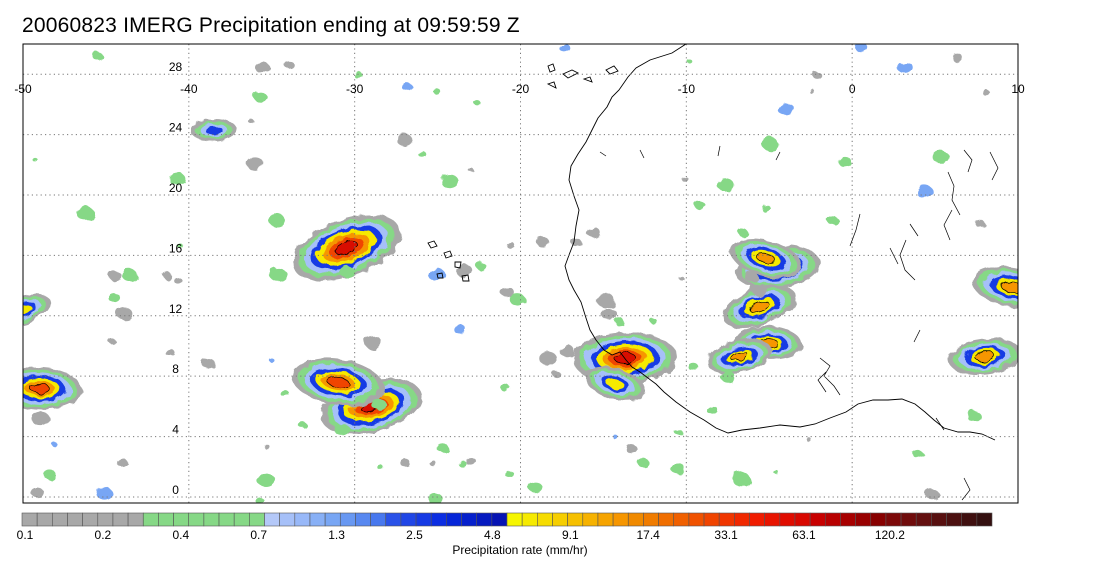 This screenshot has width=1101, height=571. What do you see at coordinates (726, 535) in the screenshot?
I see `colorbar-tick-label: 33.1` at bounding box center [726, 535].